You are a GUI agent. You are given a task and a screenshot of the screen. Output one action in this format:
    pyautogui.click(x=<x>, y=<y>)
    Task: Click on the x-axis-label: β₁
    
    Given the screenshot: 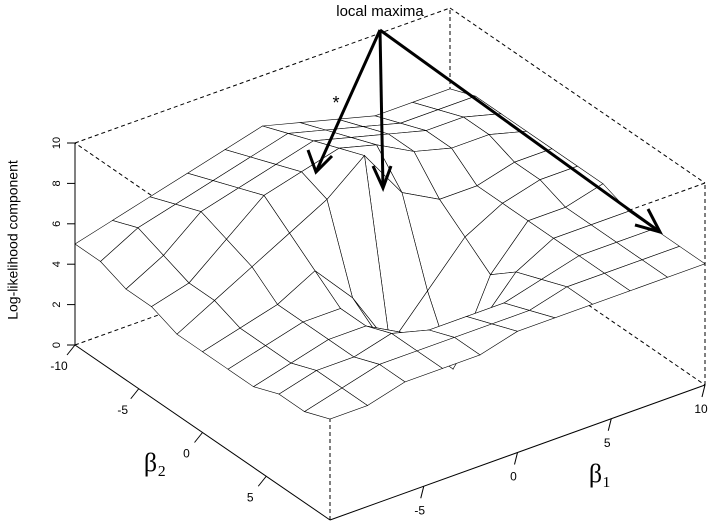 What is the action you would take?
    pyautogui.click(x=600, y=473)
    